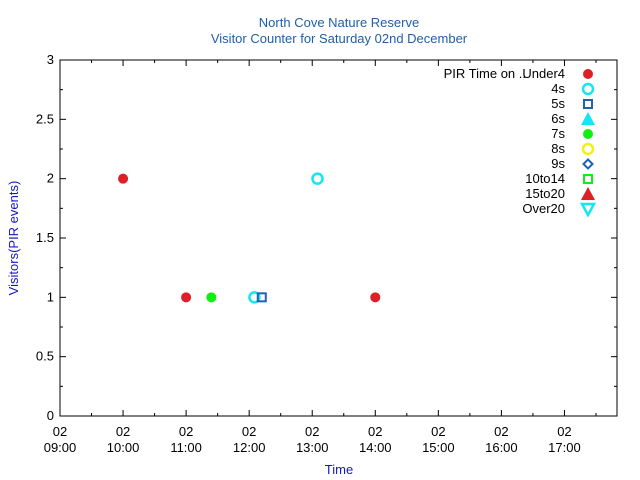 This screenshot has width=640, height=480. Describe the element at coordinates (588, 193) in the screenshot. I see `legend-marker-15to20` at that location.